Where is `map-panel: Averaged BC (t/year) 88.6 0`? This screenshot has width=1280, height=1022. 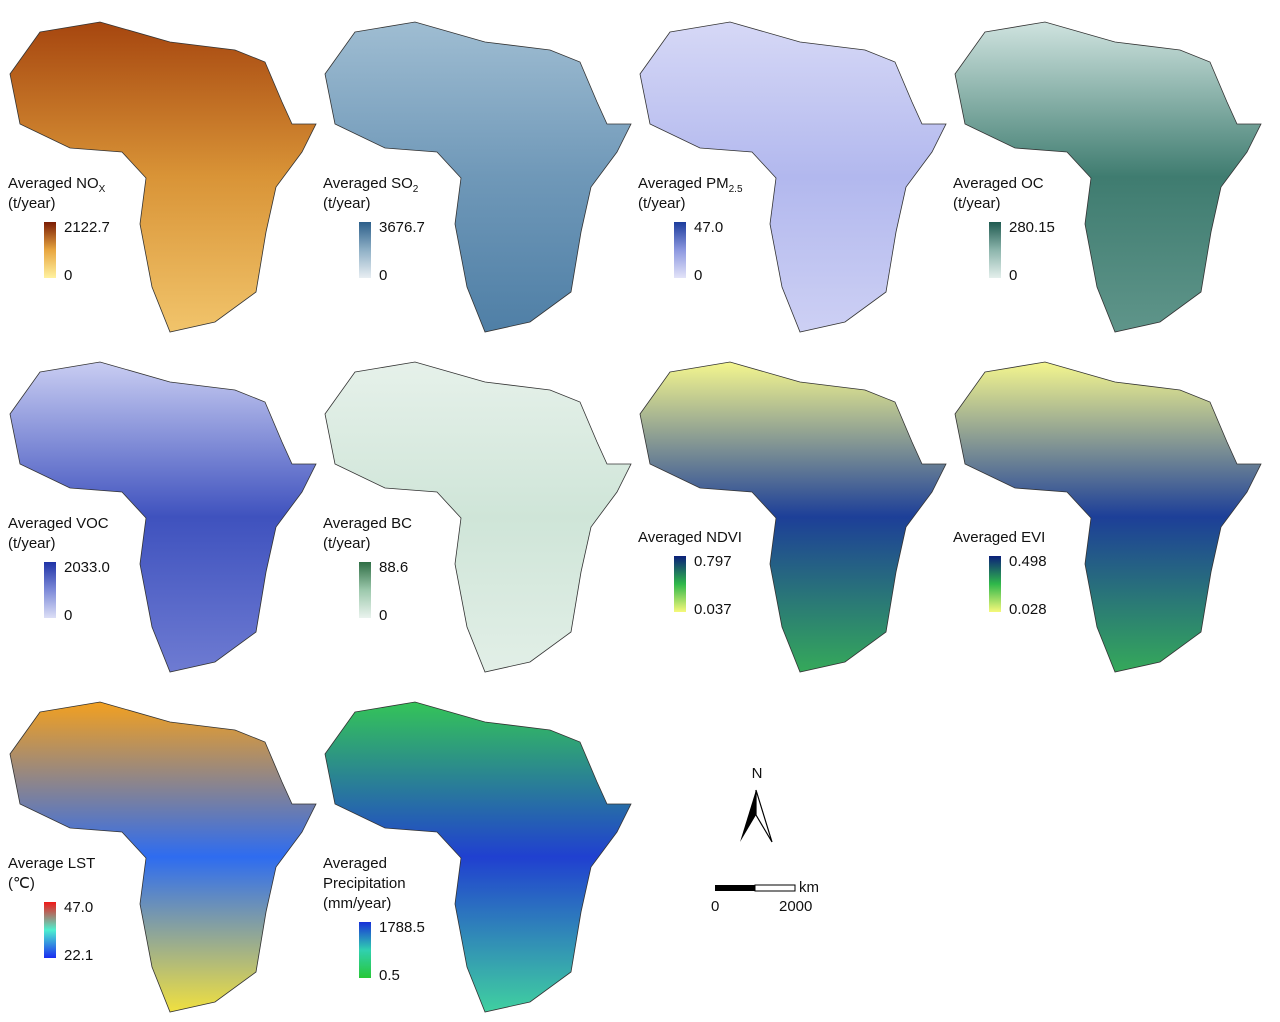
map-panel: Averaged BC (t/year) 88.6 0 is located at coordinates (477, 517).